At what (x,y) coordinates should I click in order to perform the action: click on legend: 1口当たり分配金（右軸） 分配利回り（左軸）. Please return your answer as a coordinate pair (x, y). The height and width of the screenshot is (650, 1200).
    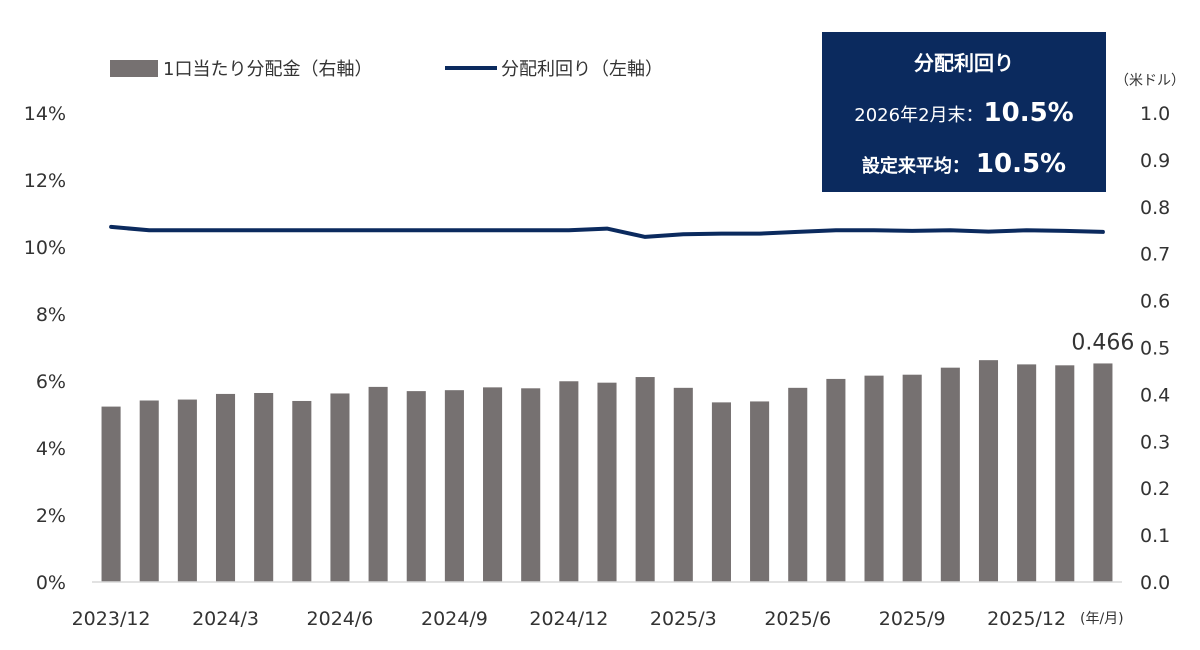
    Looking at the image, I should click on (386, 69).